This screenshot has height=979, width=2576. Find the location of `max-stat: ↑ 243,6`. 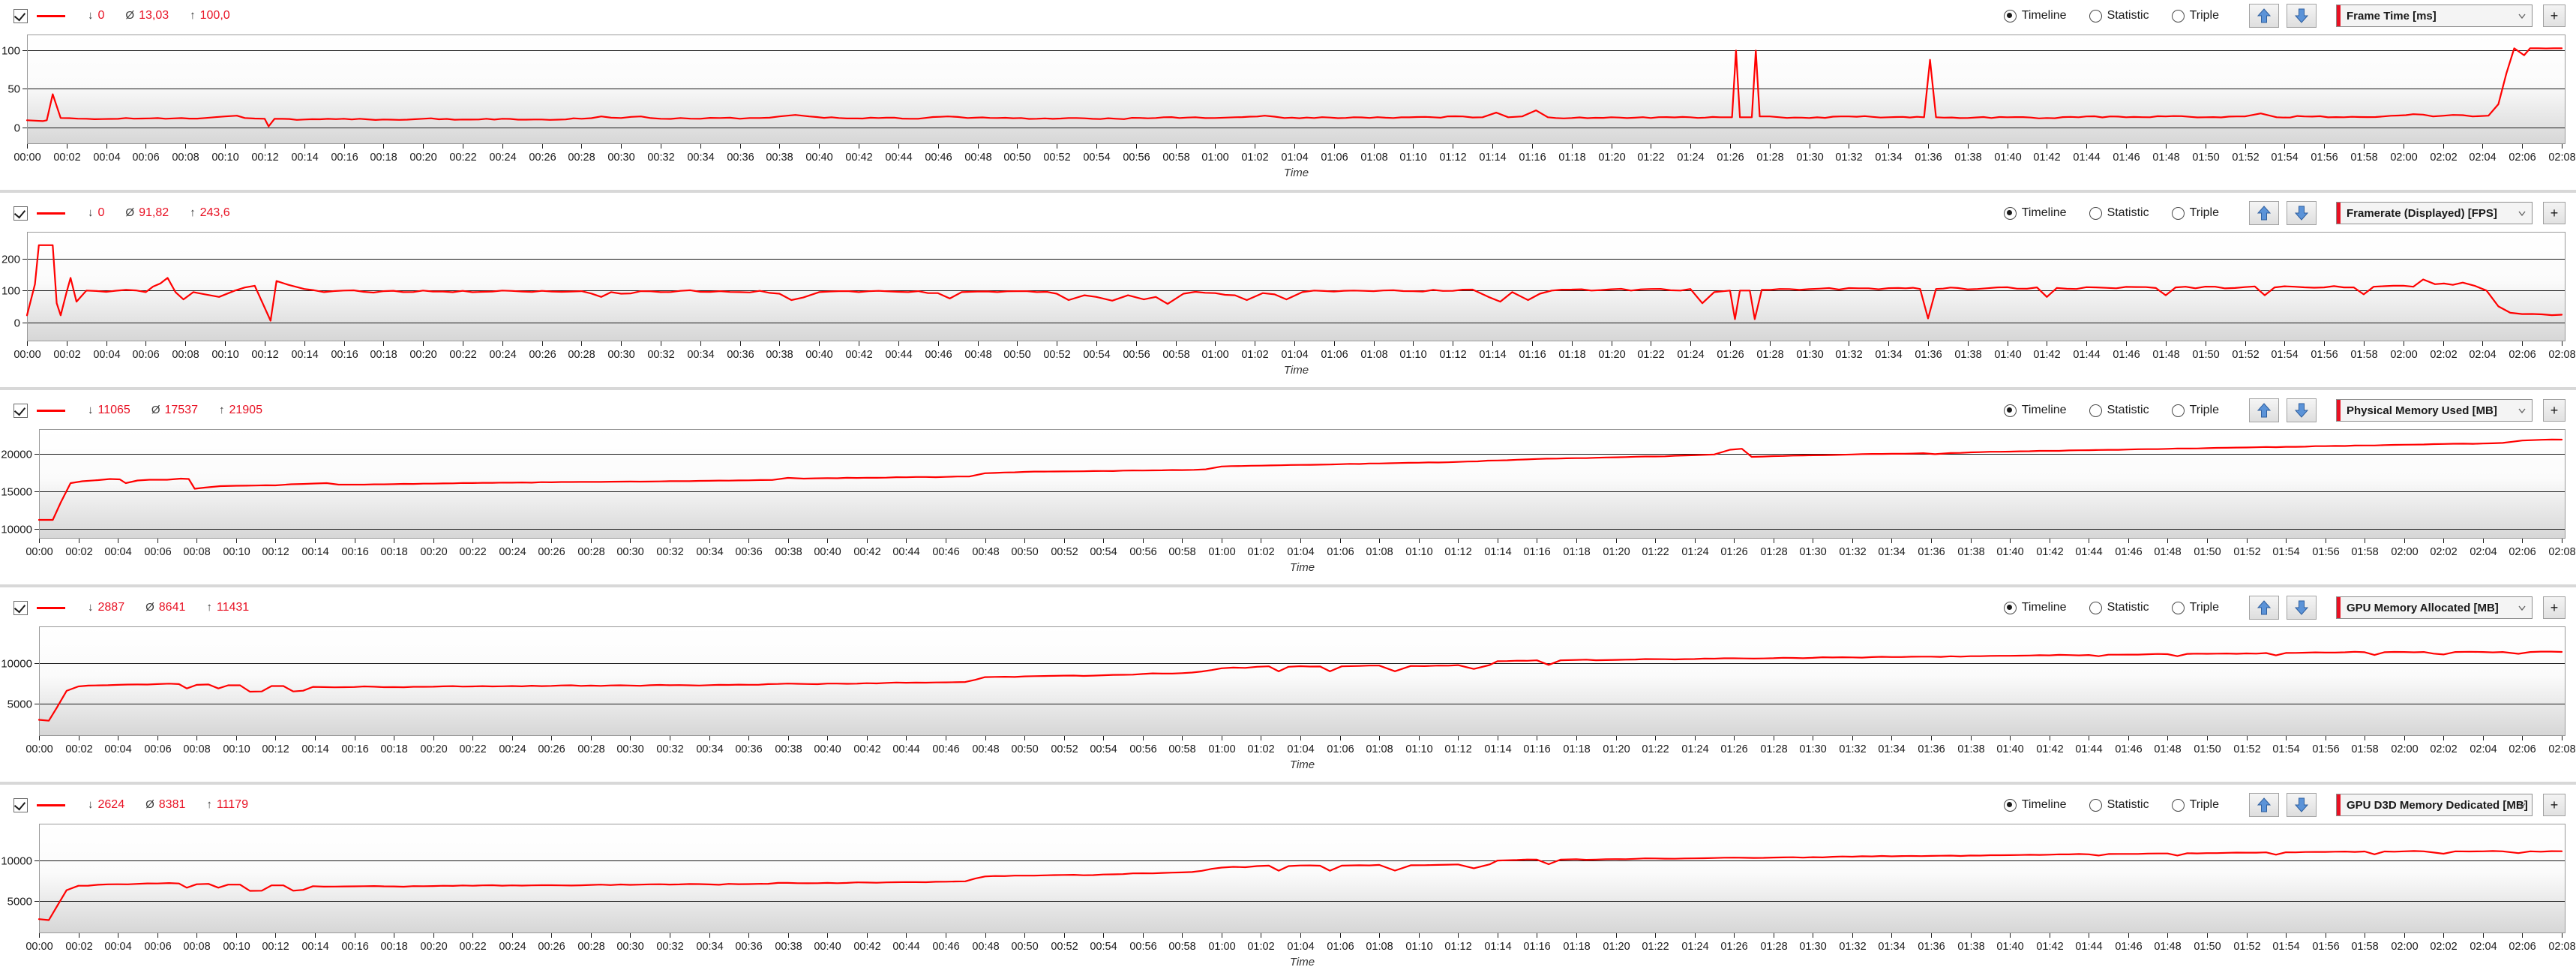

max-stat: ↑ 243,6 is located at coordinates (210, 213).